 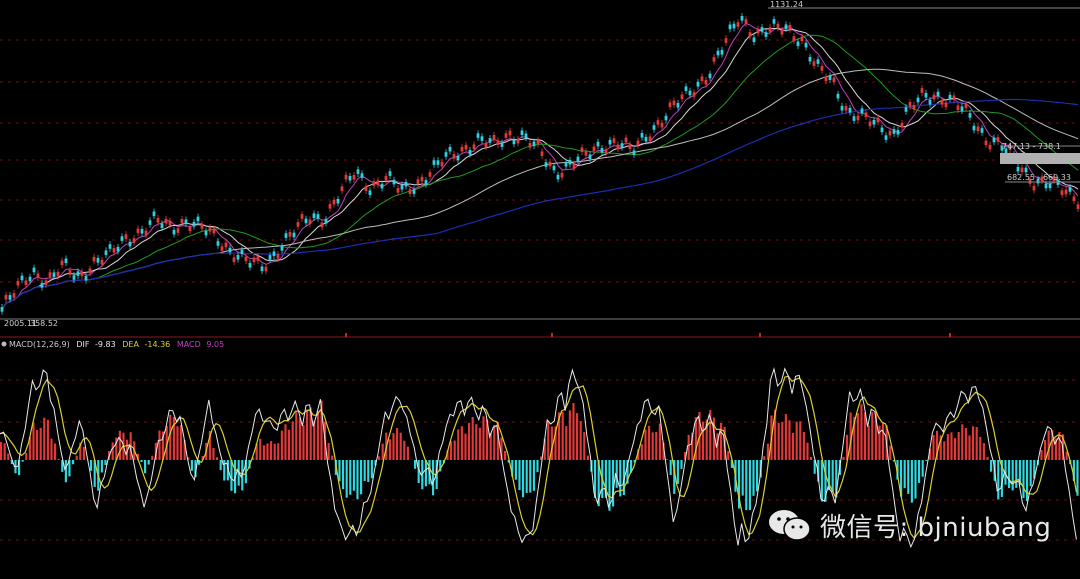 I want to click on wechat-icon, so click(x=790, y=525).